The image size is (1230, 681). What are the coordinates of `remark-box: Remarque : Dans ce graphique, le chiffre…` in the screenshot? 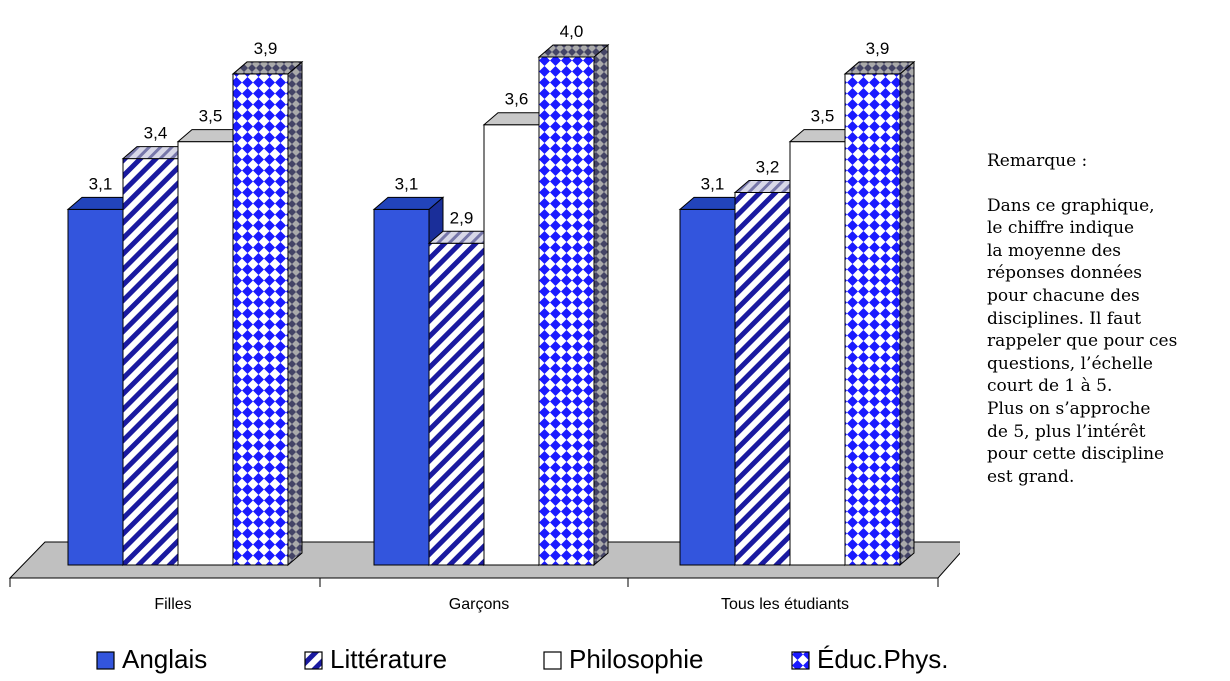 It's located at (1107, 319).